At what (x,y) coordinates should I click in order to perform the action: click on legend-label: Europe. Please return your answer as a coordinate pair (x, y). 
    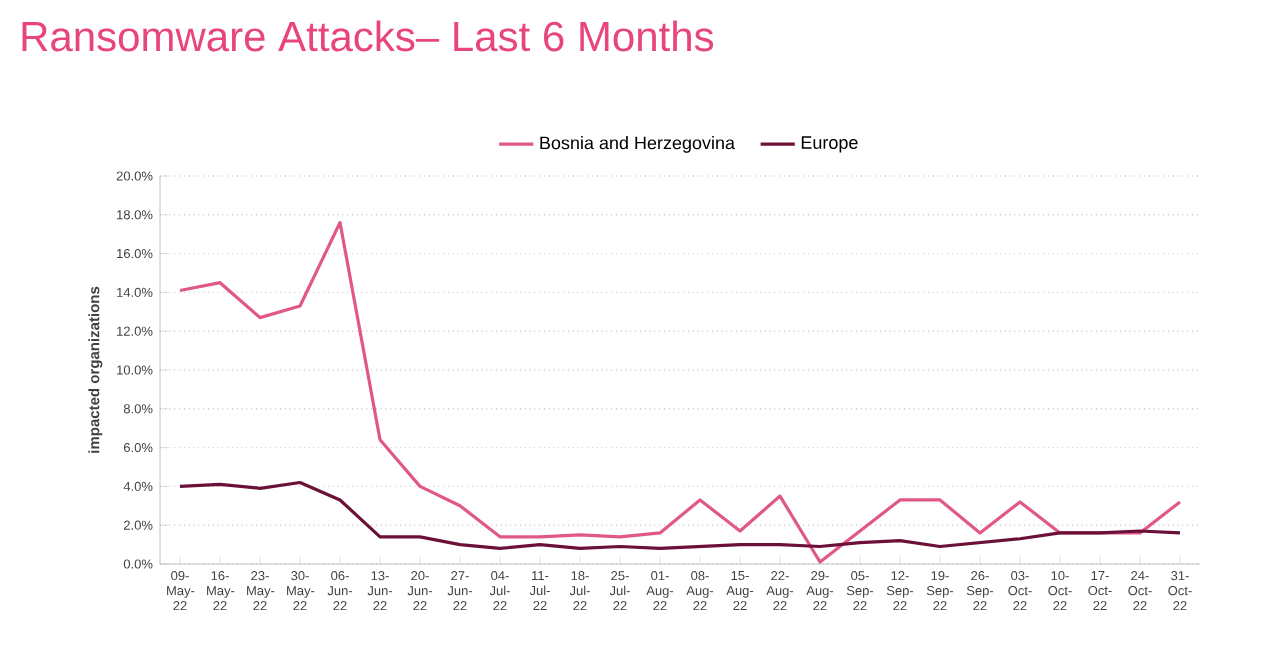
    Looking at the image, I should click on (829, 144).